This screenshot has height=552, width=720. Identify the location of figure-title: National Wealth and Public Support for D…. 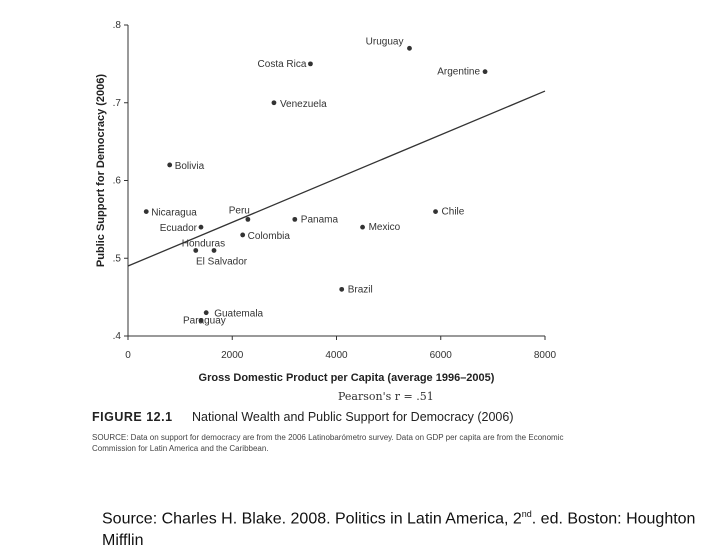
(353, 417).